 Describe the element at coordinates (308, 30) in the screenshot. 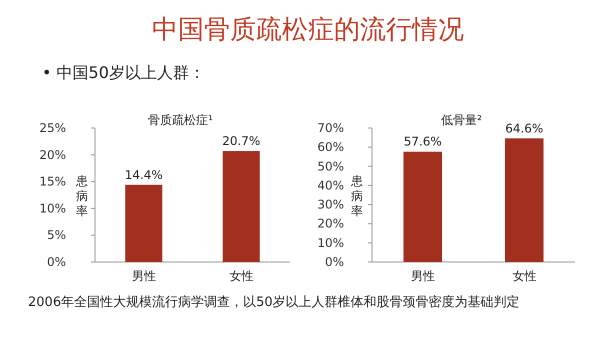

I see `text: 中国骨质疏松症的流行情况` at that location.